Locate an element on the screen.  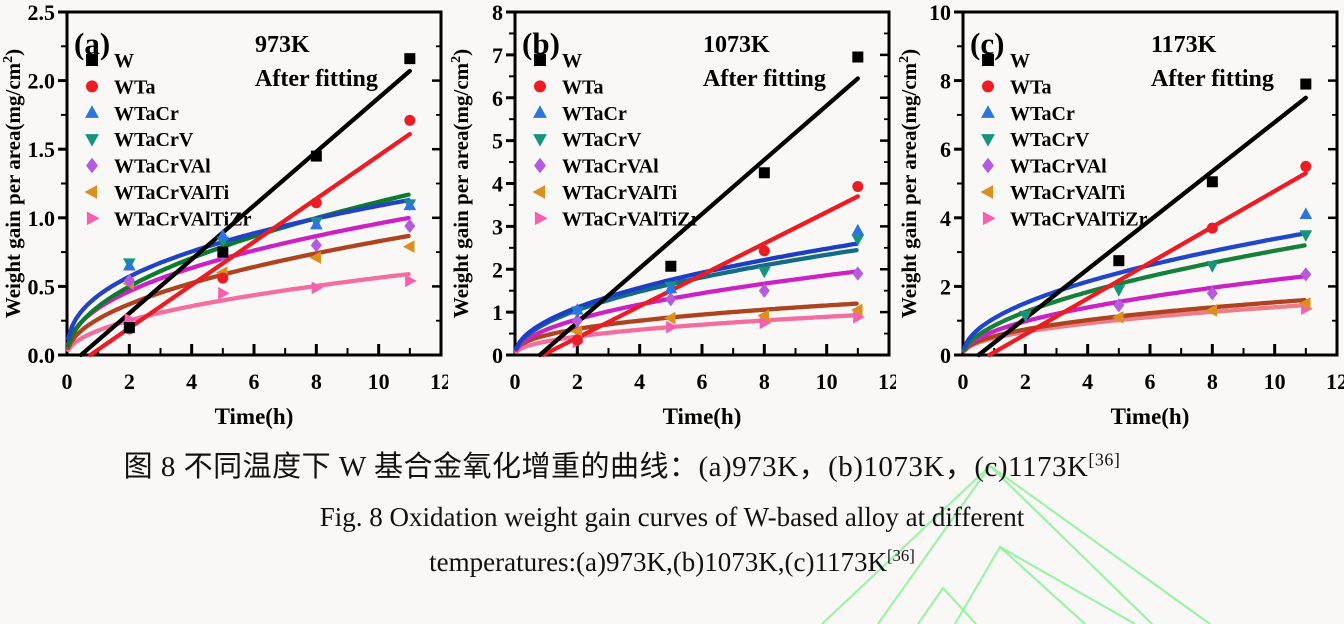
svg-text: 1.5 is located at coordinates (42, 149).